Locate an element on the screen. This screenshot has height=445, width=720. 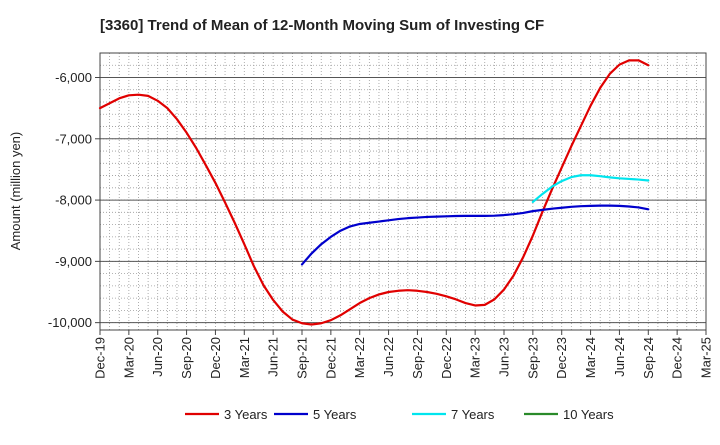
legend-label: 7 Years is located at coordinates (473, 414).